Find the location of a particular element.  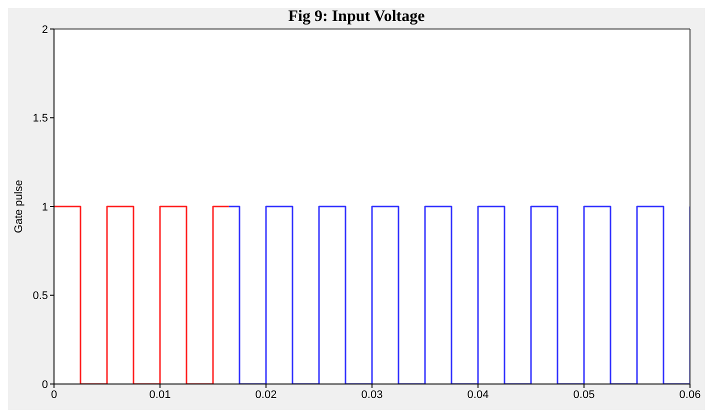

x-tick-label: 0.01 is located at coordinates (160, 394).